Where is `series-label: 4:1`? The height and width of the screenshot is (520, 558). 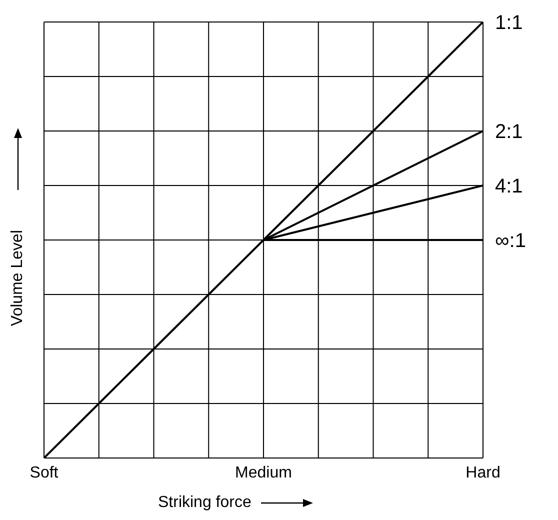 series-label: 4:1 is located at coordinates (509, 187).